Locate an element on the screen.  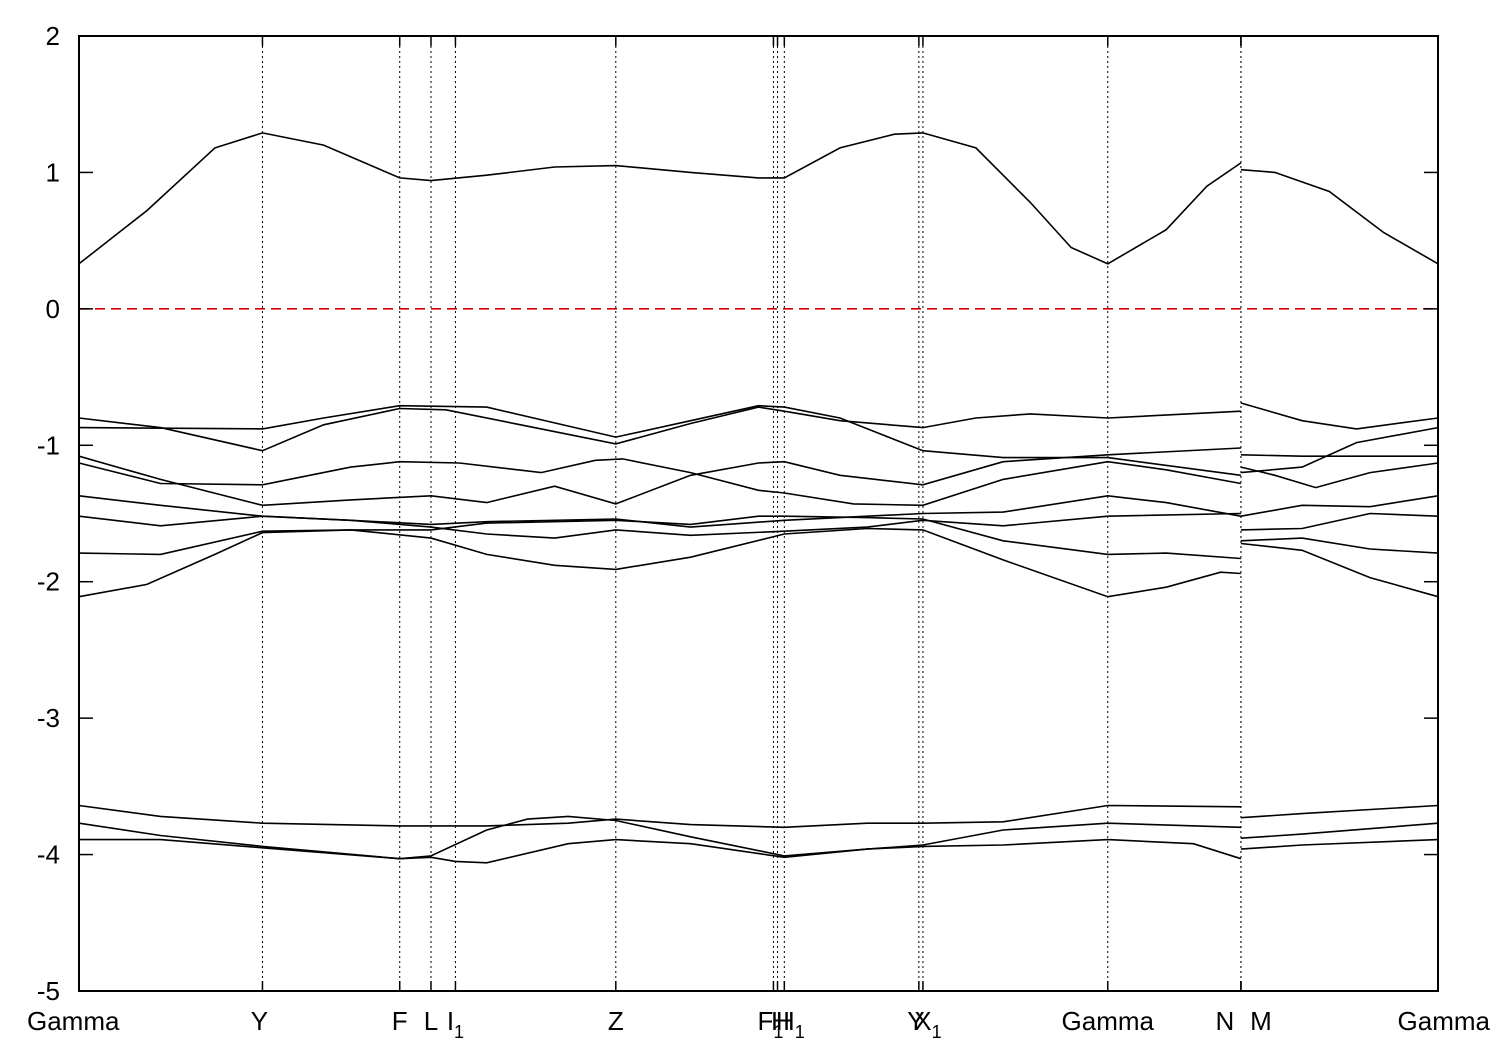
y-tick-label: -4 is located at coordinates (48, 855).